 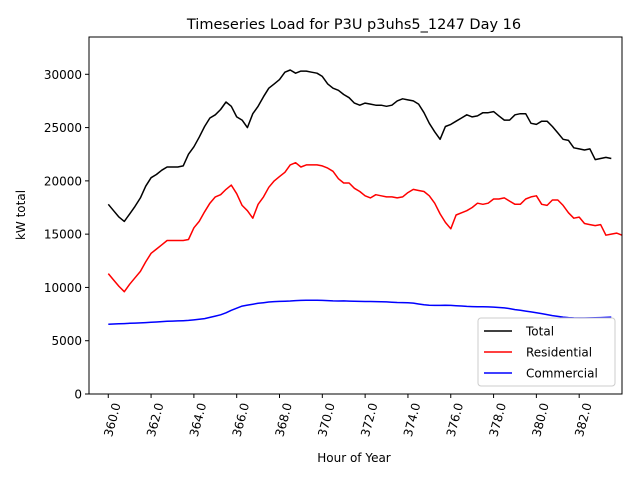 I want to click on x-axis-label: Hour of Year, so click(x=354, y=458).